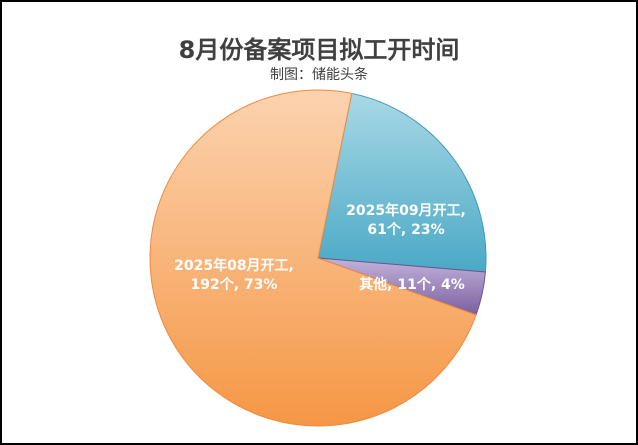 Image resolution: width=638 pixels, height=445 pixels. Describe the element at coordinates (412, 284) in the screenshot. I see `slice-data-label: 其他, 11个, 4%` at that location.